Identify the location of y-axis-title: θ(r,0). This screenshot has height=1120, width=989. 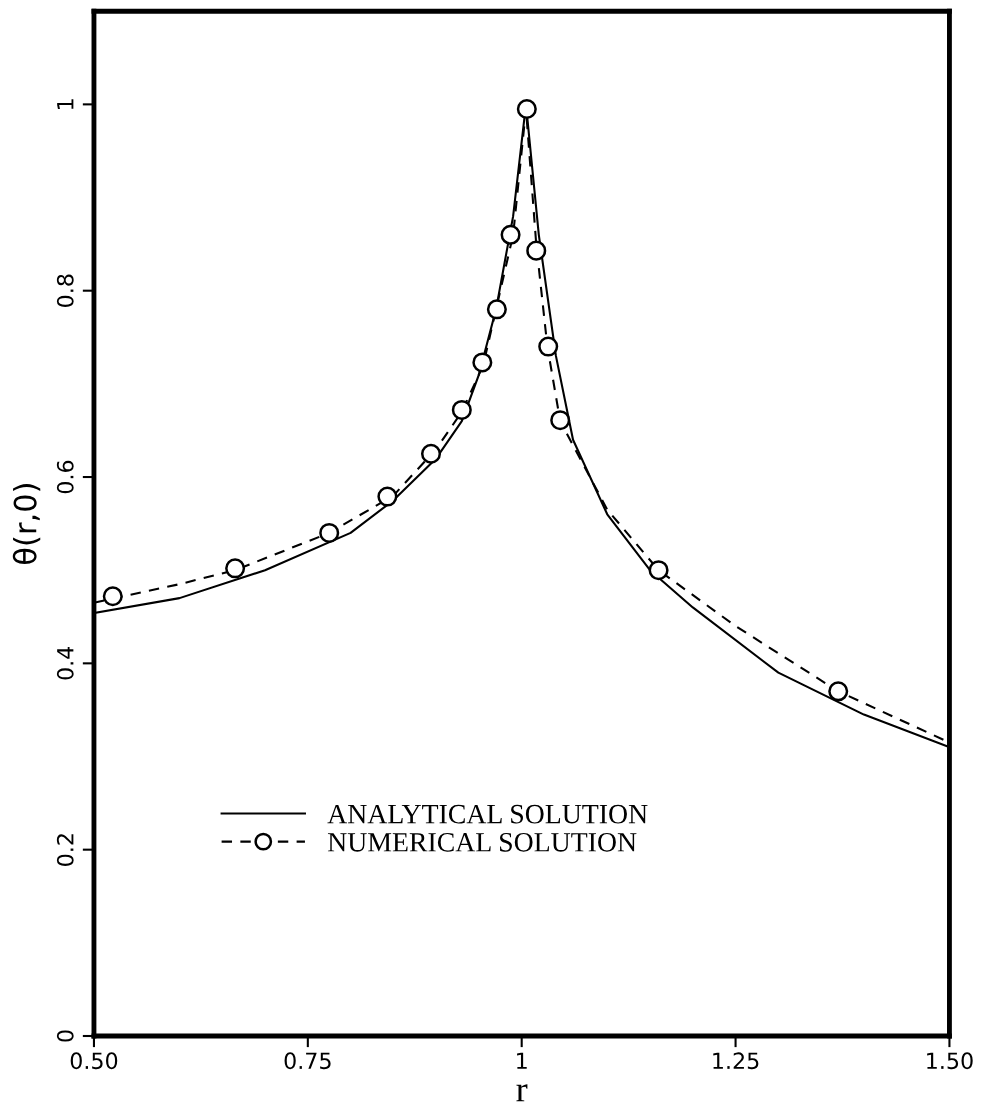
(26, 524).